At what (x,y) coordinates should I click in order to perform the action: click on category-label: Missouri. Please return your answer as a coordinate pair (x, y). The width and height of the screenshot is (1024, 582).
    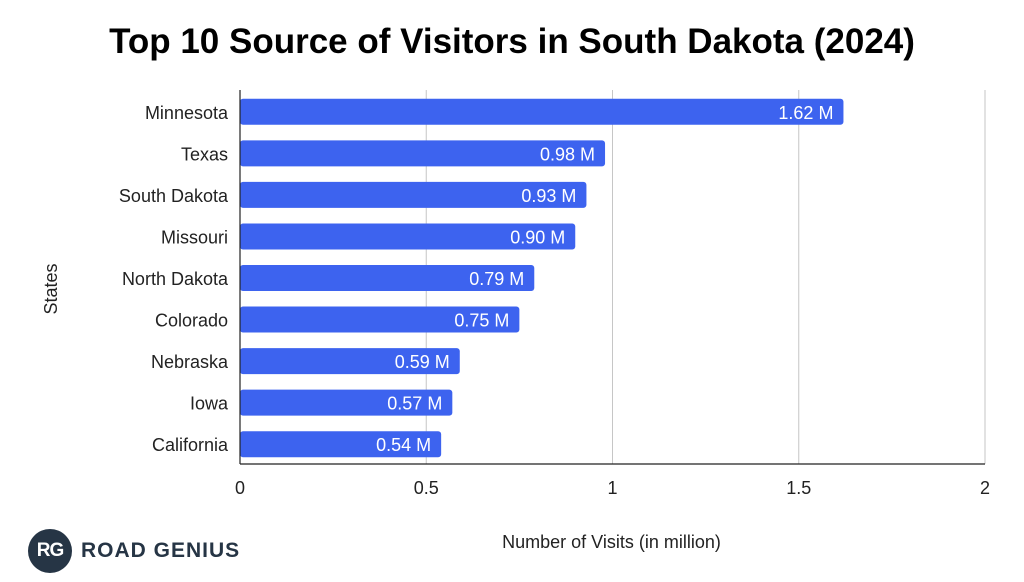
    Looking at the image, I should click on (194, 237).